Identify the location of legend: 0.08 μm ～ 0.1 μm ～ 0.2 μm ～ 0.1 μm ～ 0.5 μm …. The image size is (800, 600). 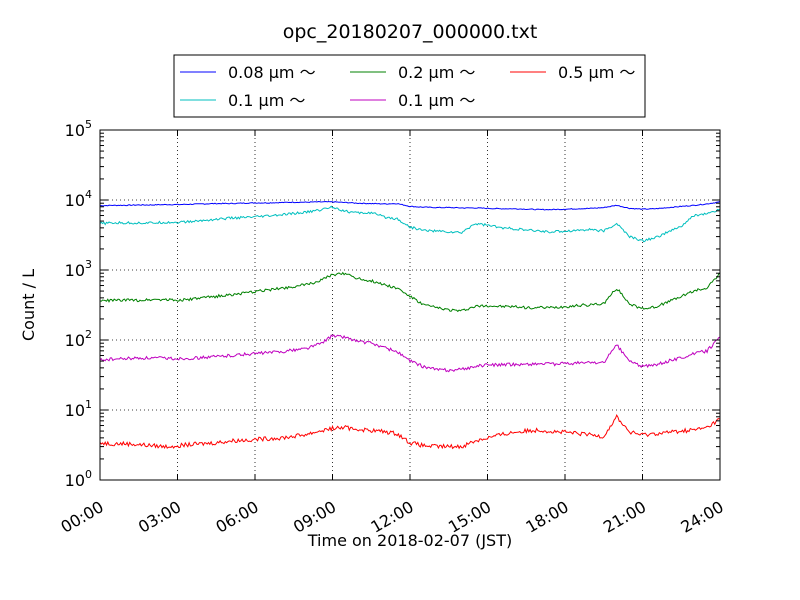
(409, 86).